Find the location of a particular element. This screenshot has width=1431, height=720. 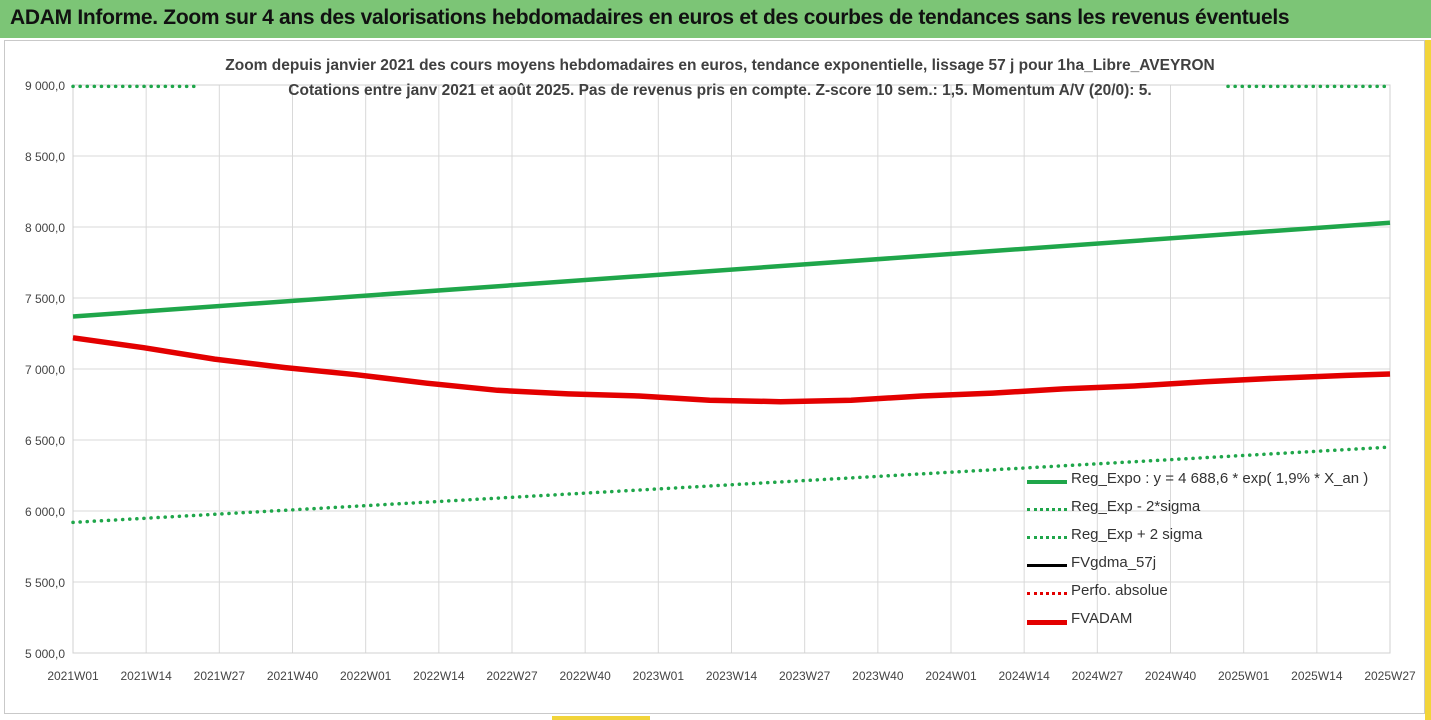

y-tick-label: 7 500,0 is located at coordinates (45, 299).